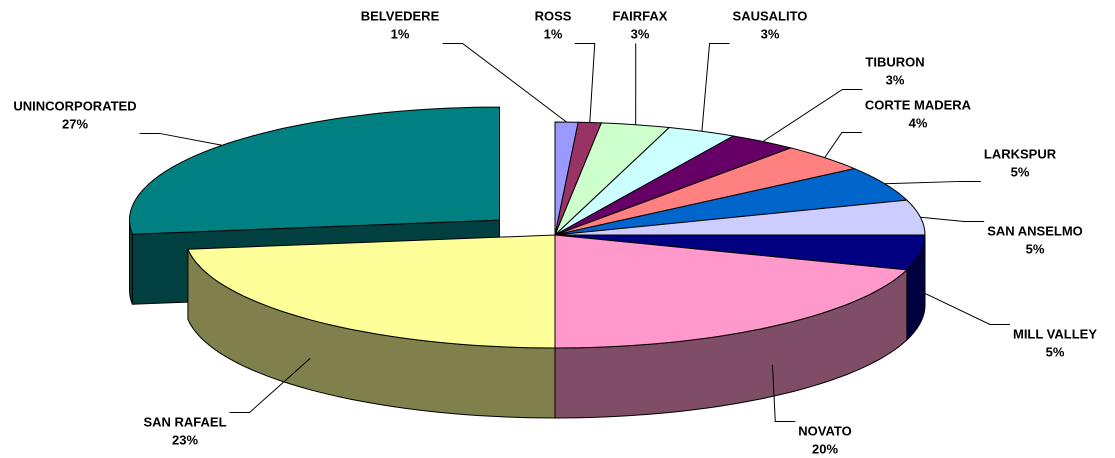 The image size is (1115, 458). I want to click on slice-label: MILL VALLEY, so click(1055, 333).